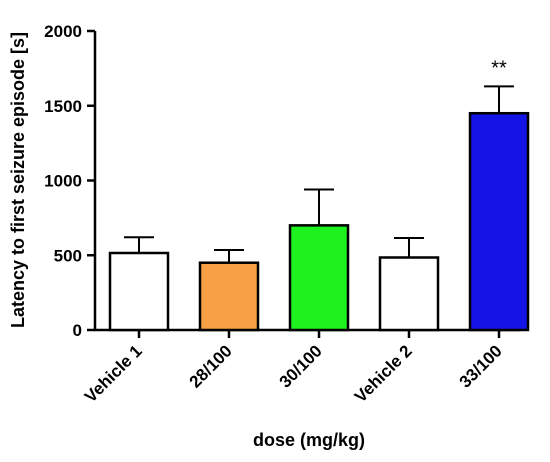  Describe the element at coordinates (63, 181) in the screenshot. I see `y-tick-label: 1000` at that location.